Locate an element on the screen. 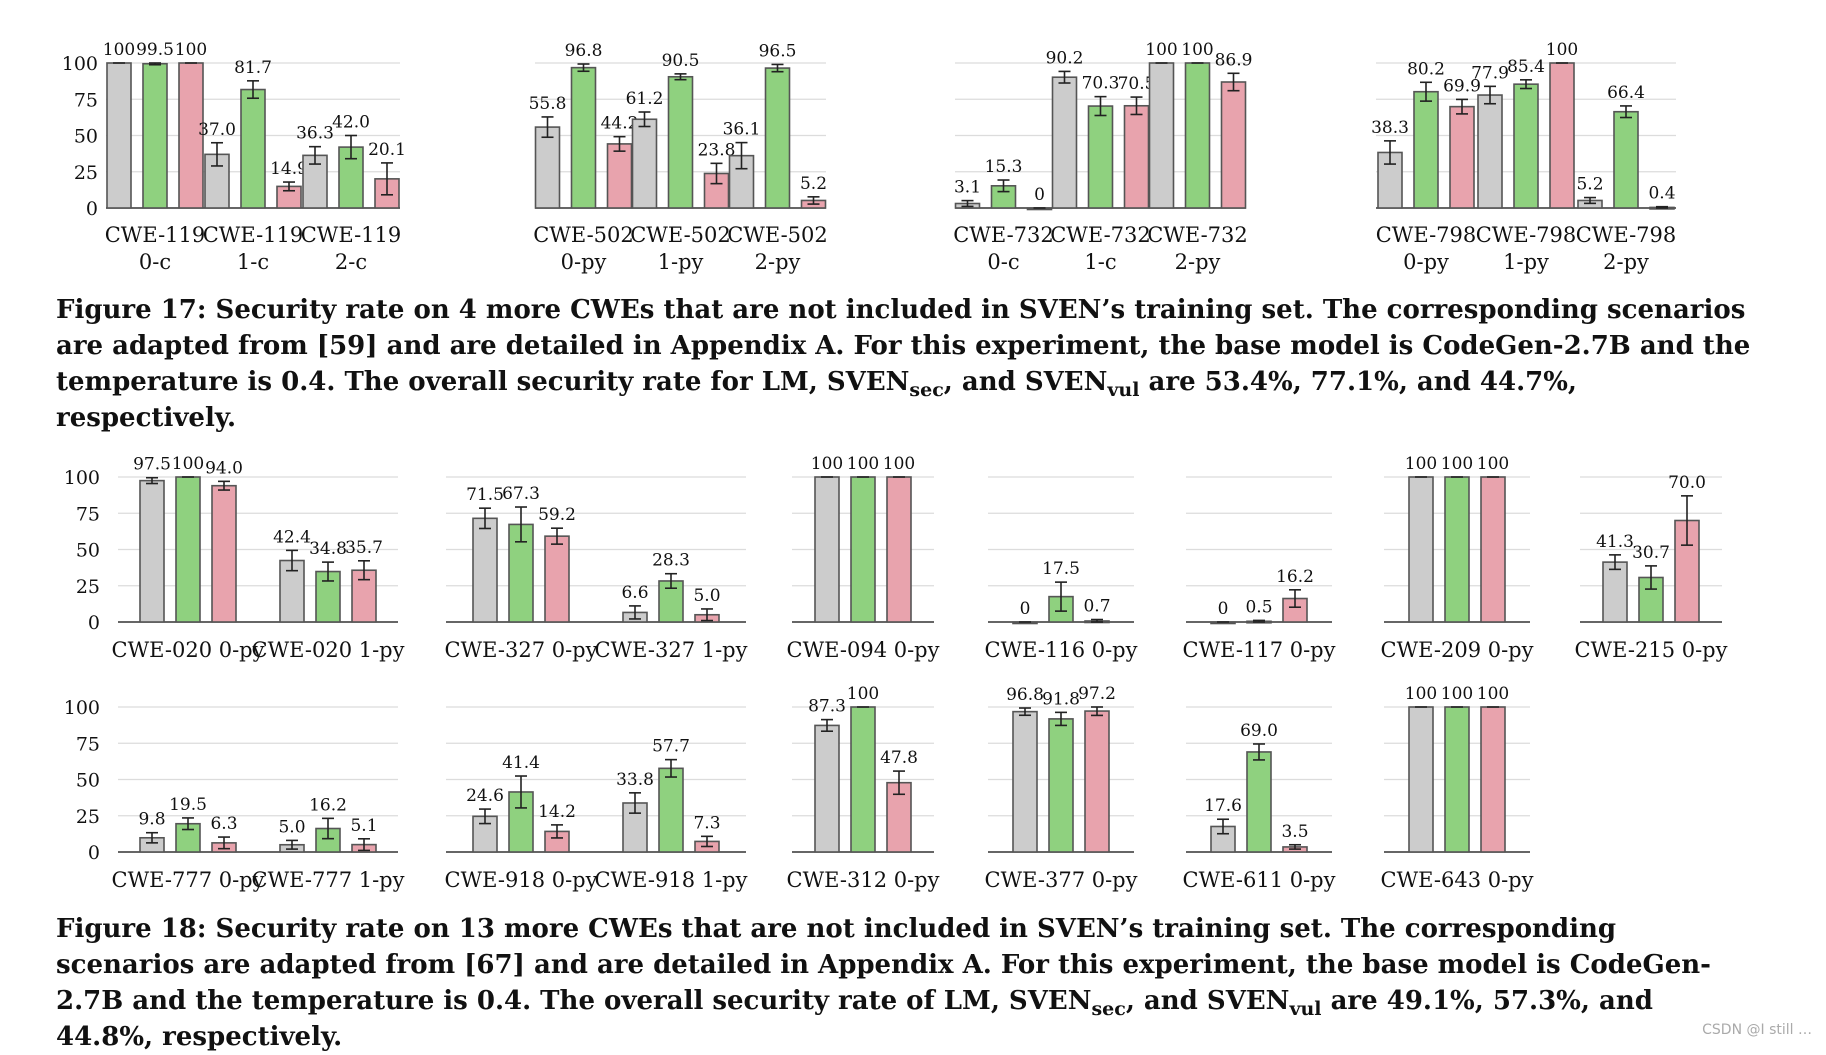 This screenshot has height=1055, width=1826. data-label: 70.0 is located at coordinates (1687, 483).